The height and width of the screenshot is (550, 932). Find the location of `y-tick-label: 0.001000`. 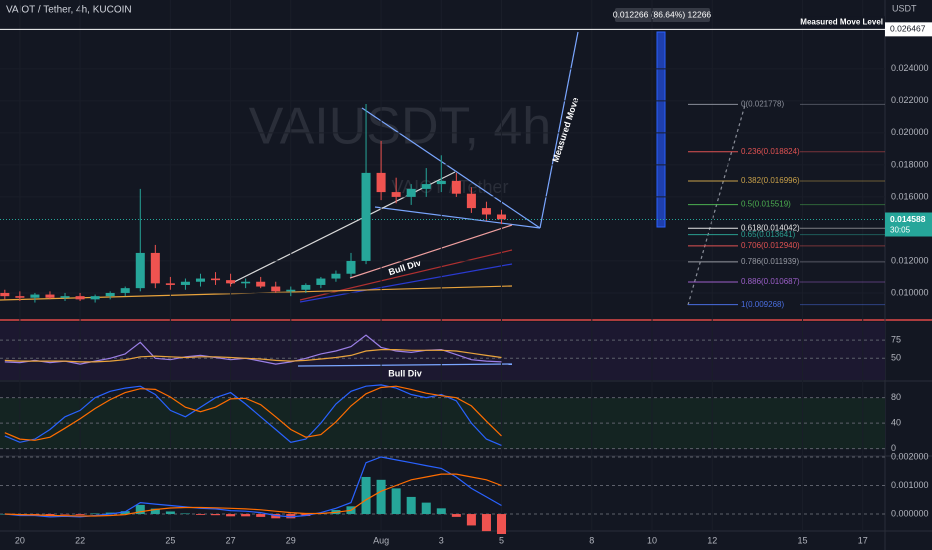

y-tick-label: 0.001000 is located at coordinates (910, 485).